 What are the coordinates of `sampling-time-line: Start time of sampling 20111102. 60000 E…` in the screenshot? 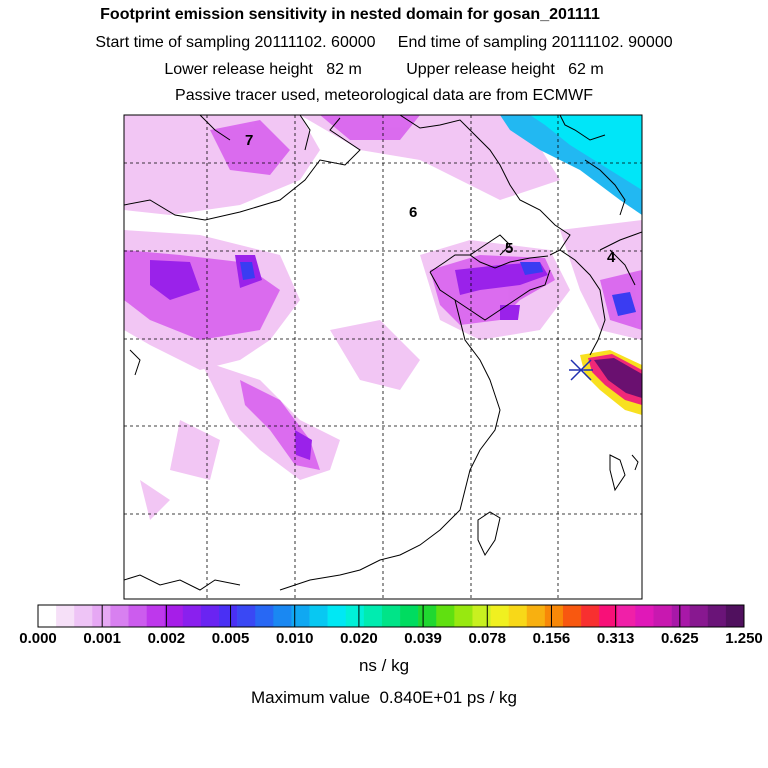 It's located at (384, 42).